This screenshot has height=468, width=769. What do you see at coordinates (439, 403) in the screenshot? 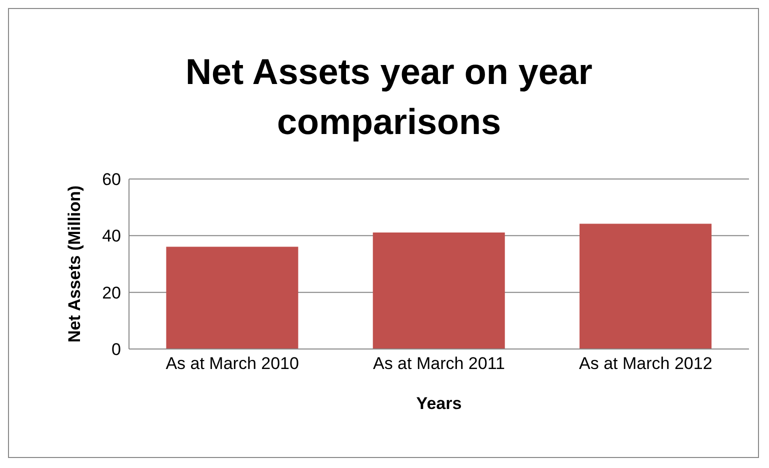
I see `x-axis-title: Years` at bounding box center [439, 403].